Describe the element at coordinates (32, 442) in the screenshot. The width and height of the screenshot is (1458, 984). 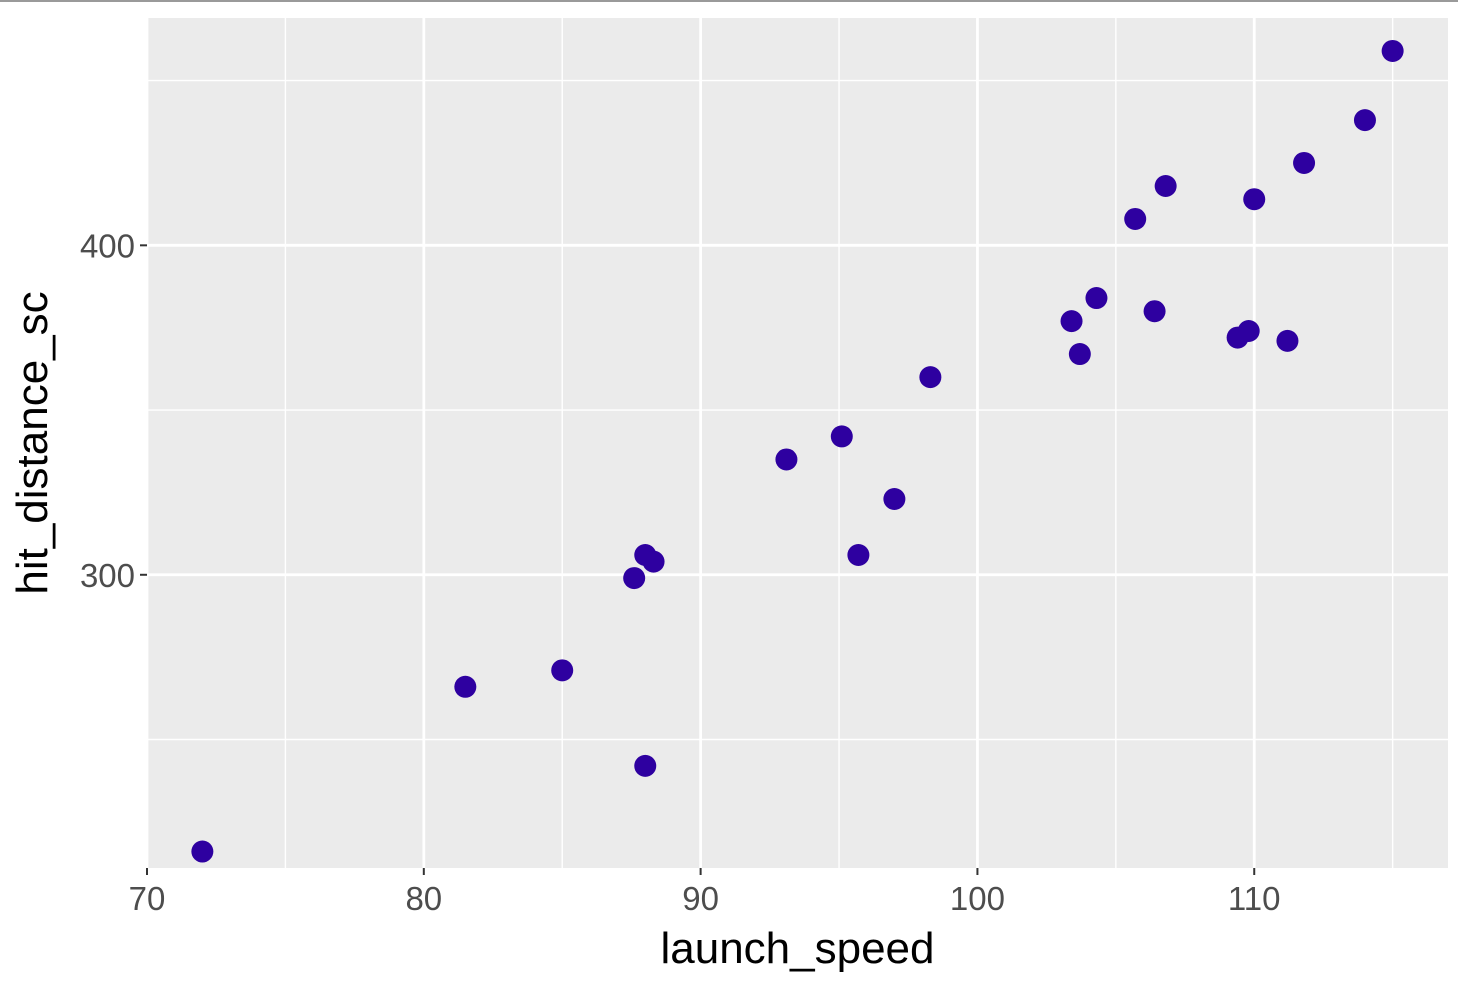
I see `y-axis-title: hit_distance_sc` at that location.